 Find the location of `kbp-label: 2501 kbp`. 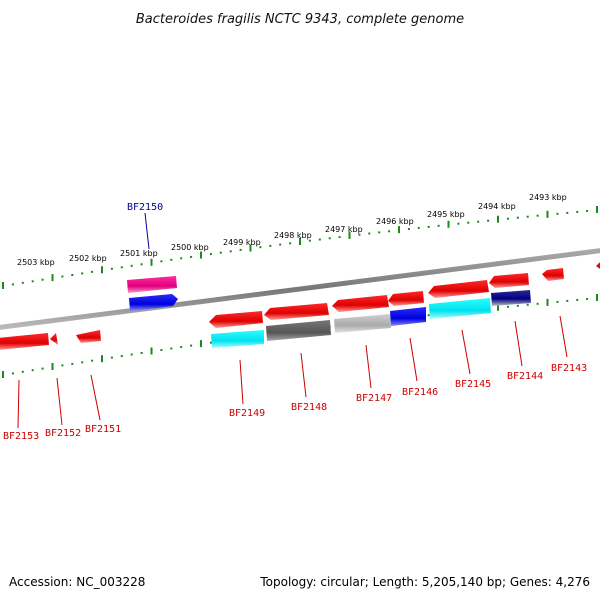

kbp-label: 2501 kbp is located at coordinates (139, 253).